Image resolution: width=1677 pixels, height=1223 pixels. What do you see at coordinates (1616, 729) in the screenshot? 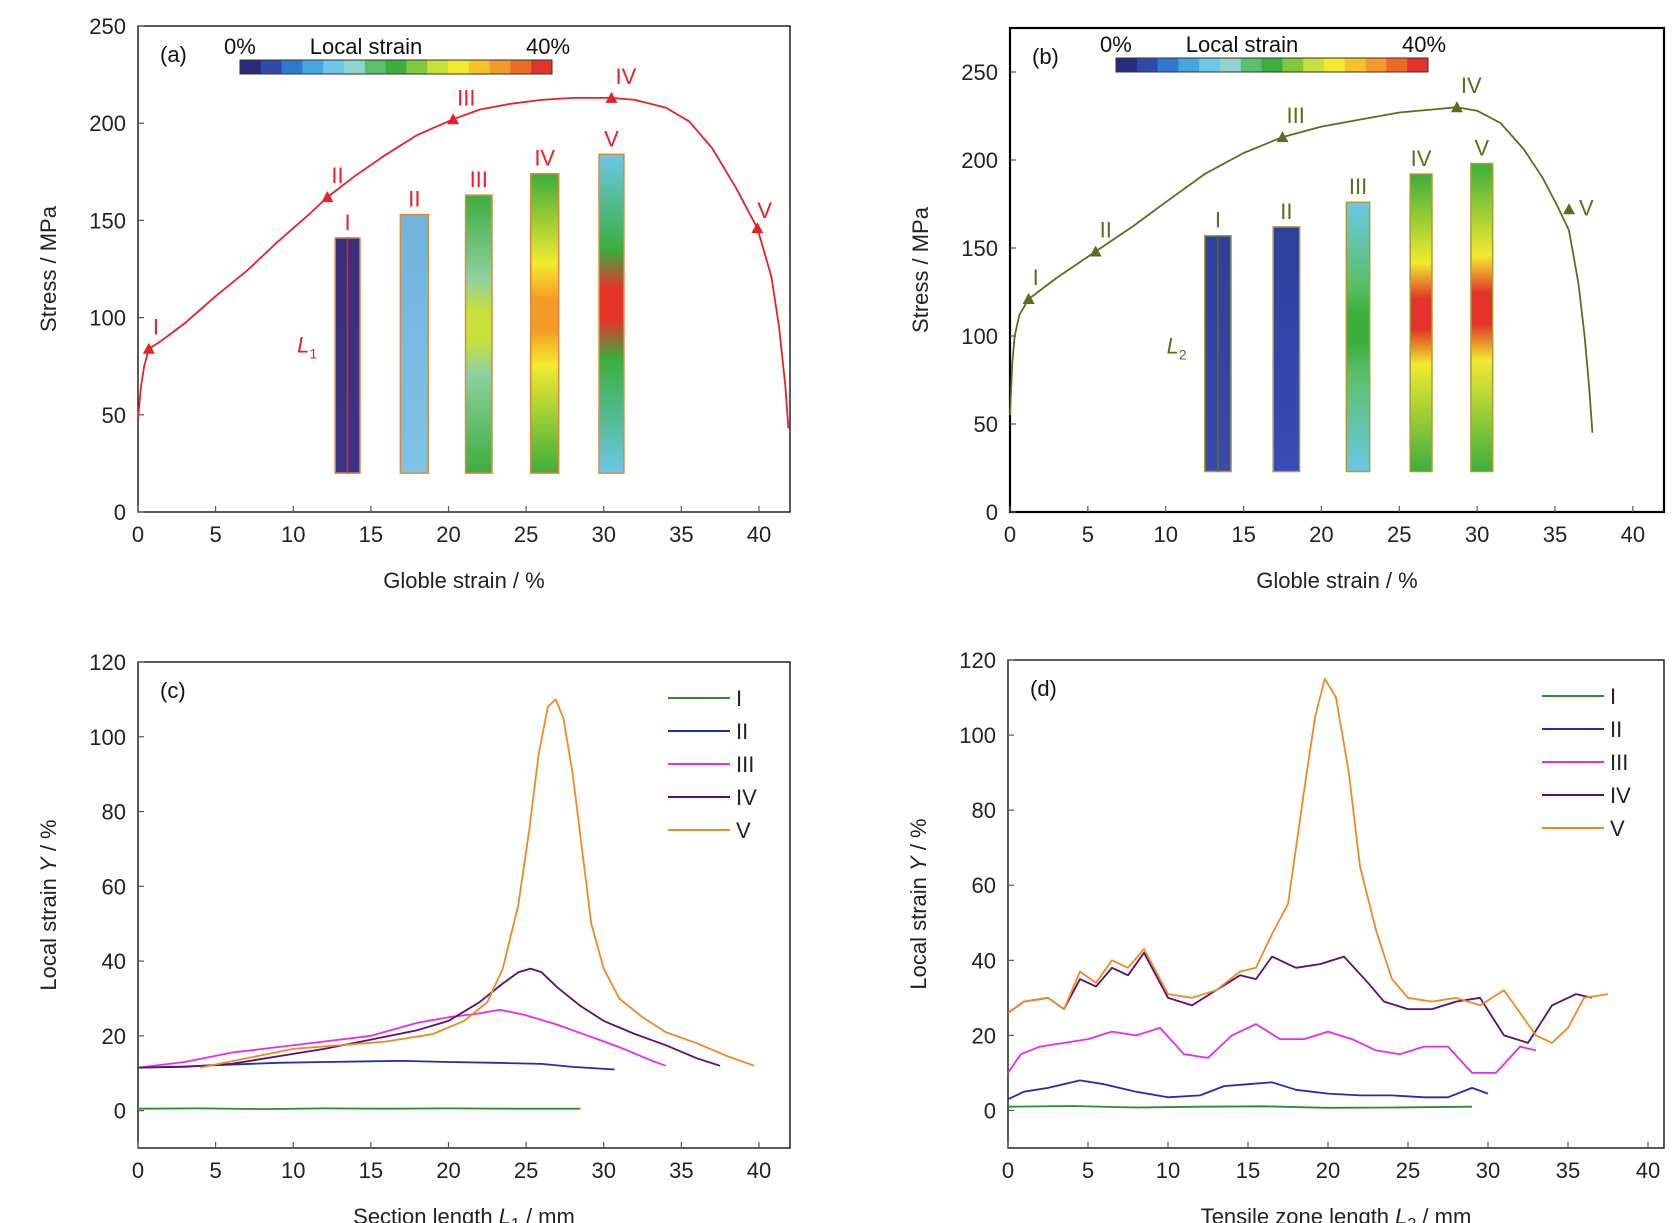
I see `legend-label: II` at bounding box center [1616, 729].